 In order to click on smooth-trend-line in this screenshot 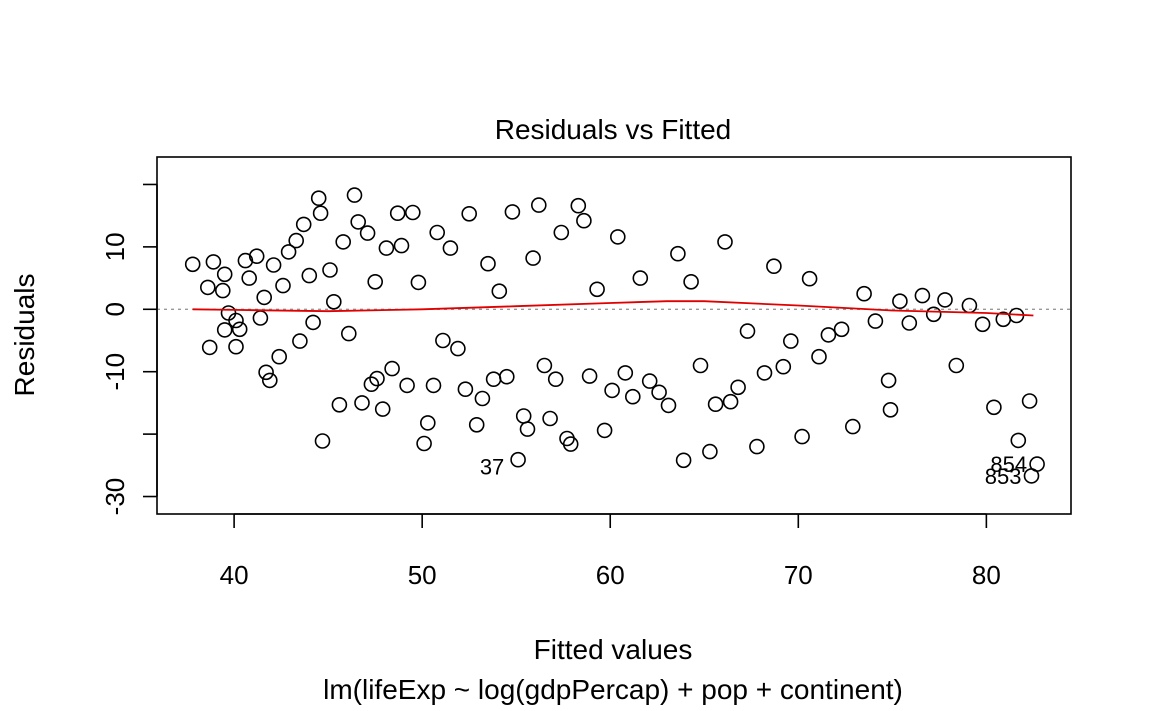, I will do `click(613, 308)`.